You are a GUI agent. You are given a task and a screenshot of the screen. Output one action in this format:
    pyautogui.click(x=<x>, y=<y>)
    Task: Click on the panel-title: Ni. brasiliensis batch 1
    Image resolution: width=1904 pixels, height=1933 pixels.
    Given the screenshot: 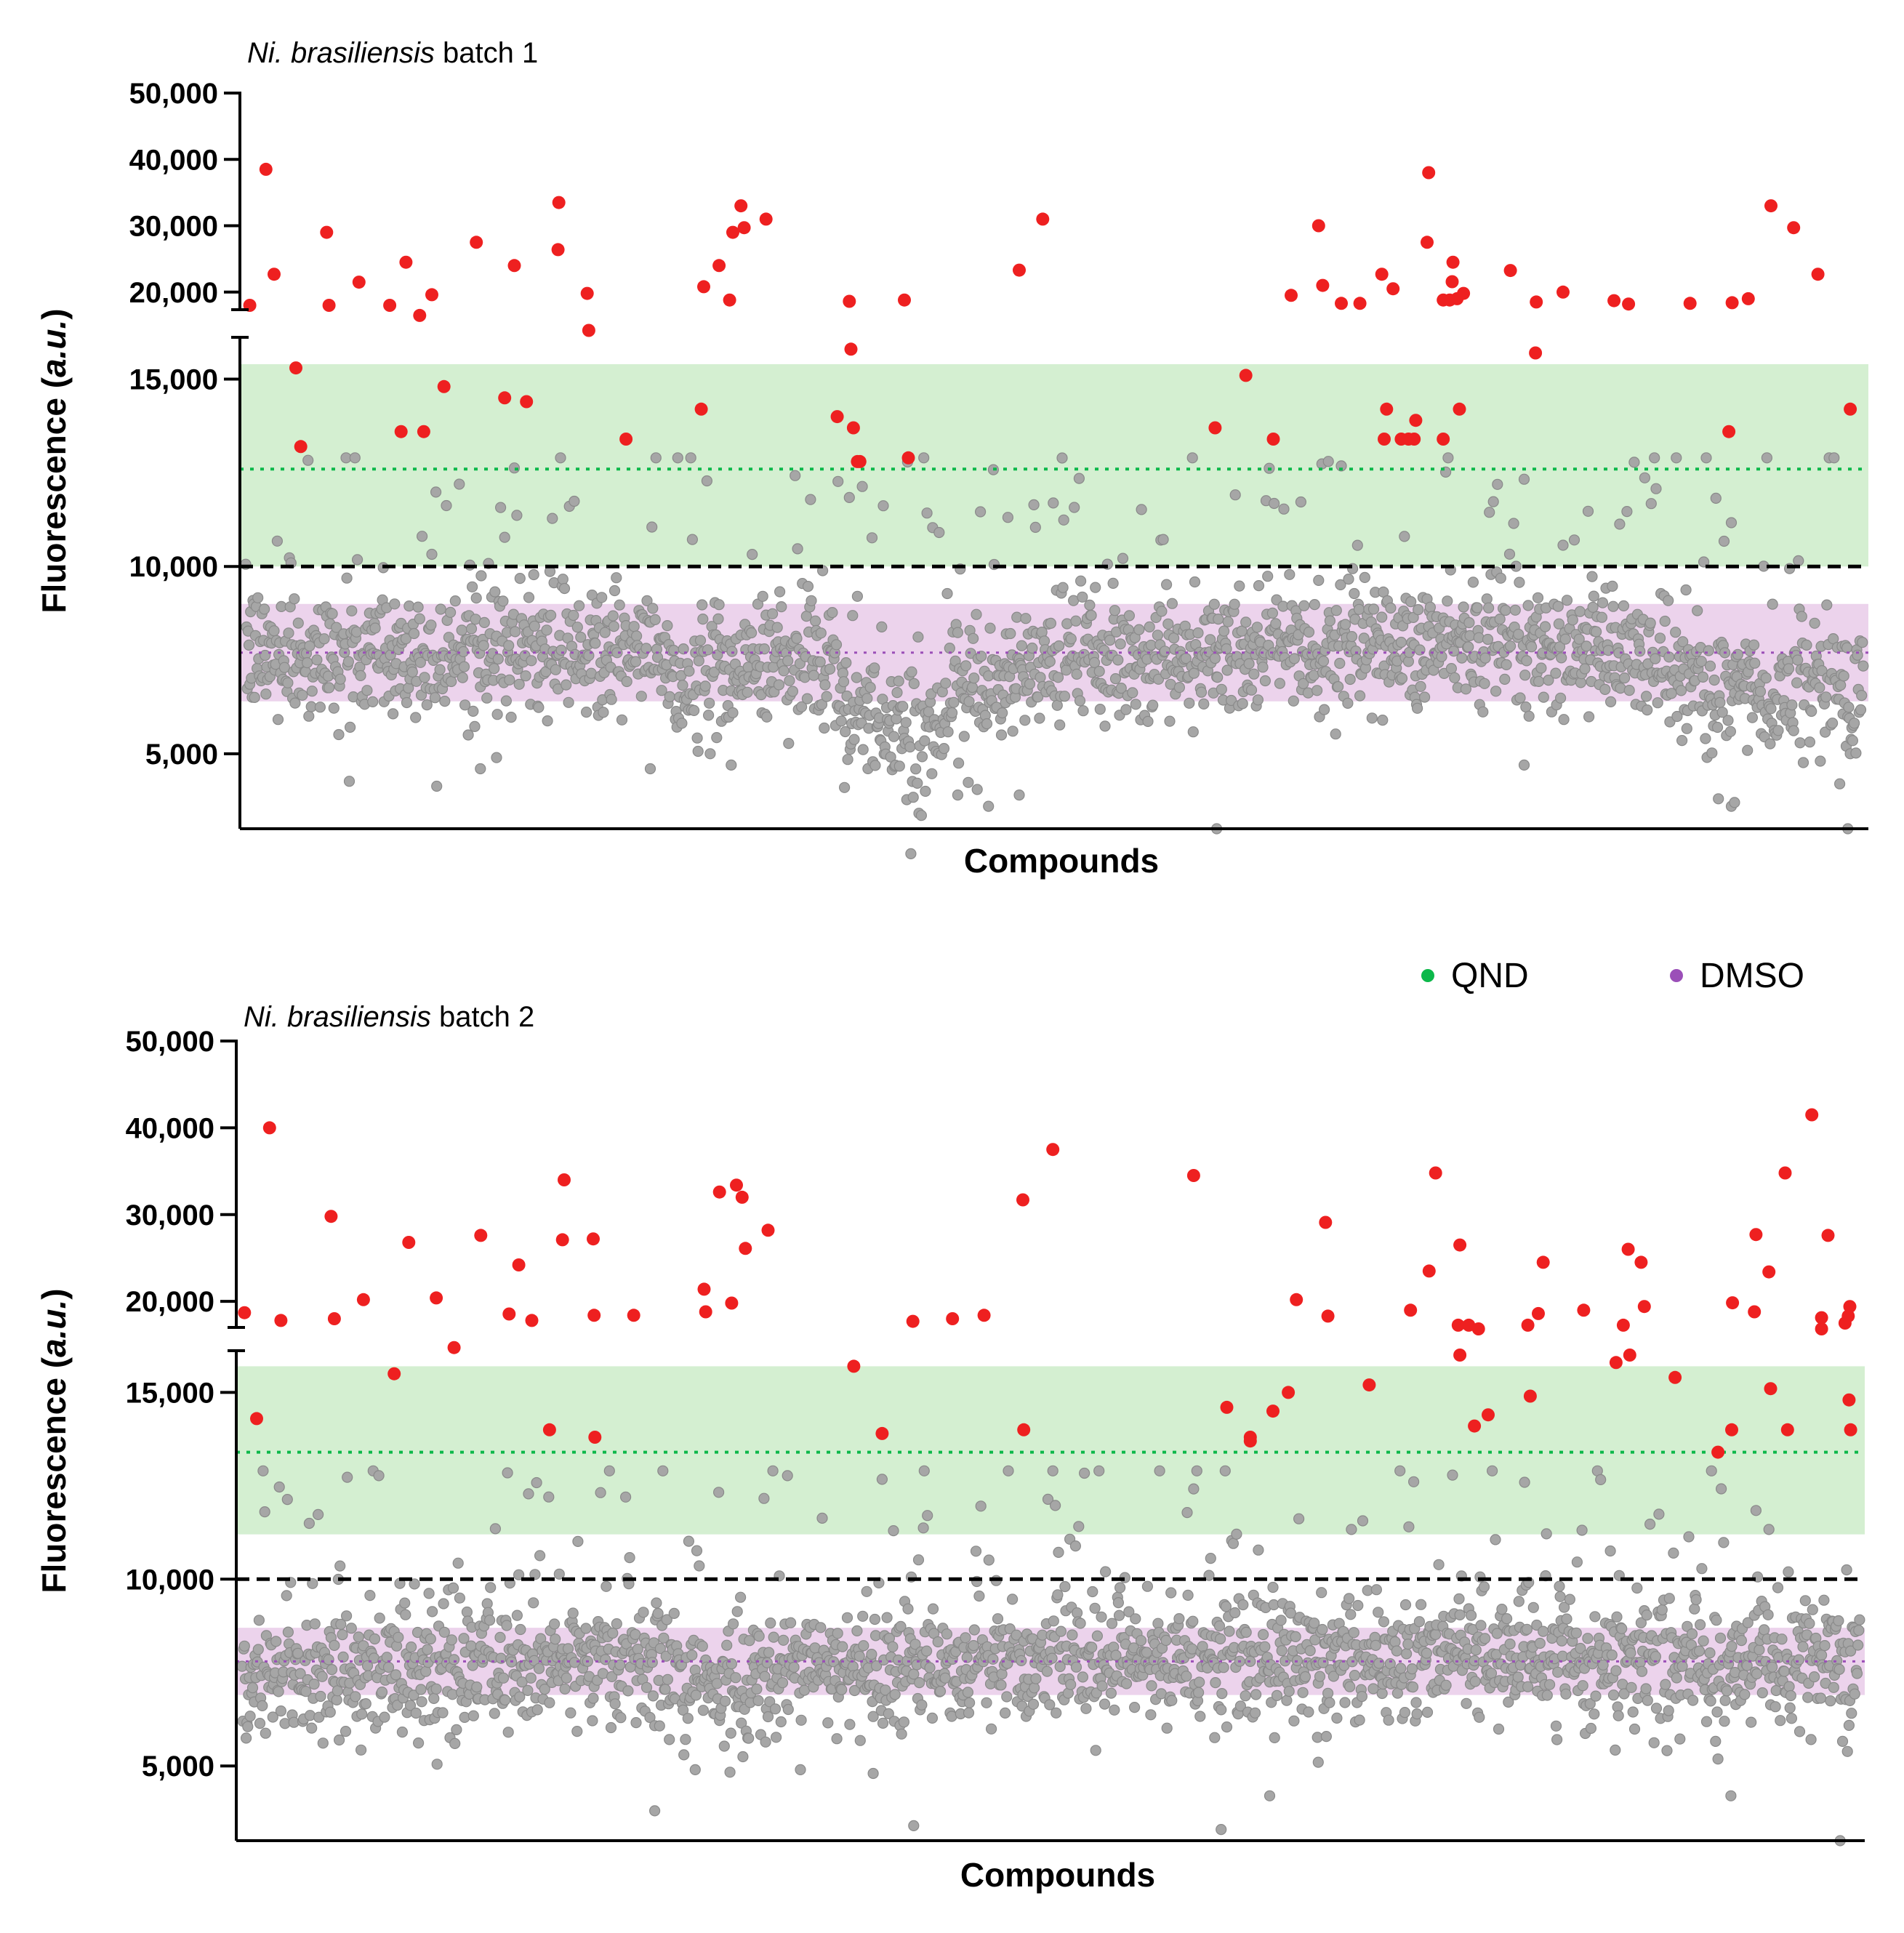 What is the action you would take?
    pyautogui.click(x=392, y=53)
    